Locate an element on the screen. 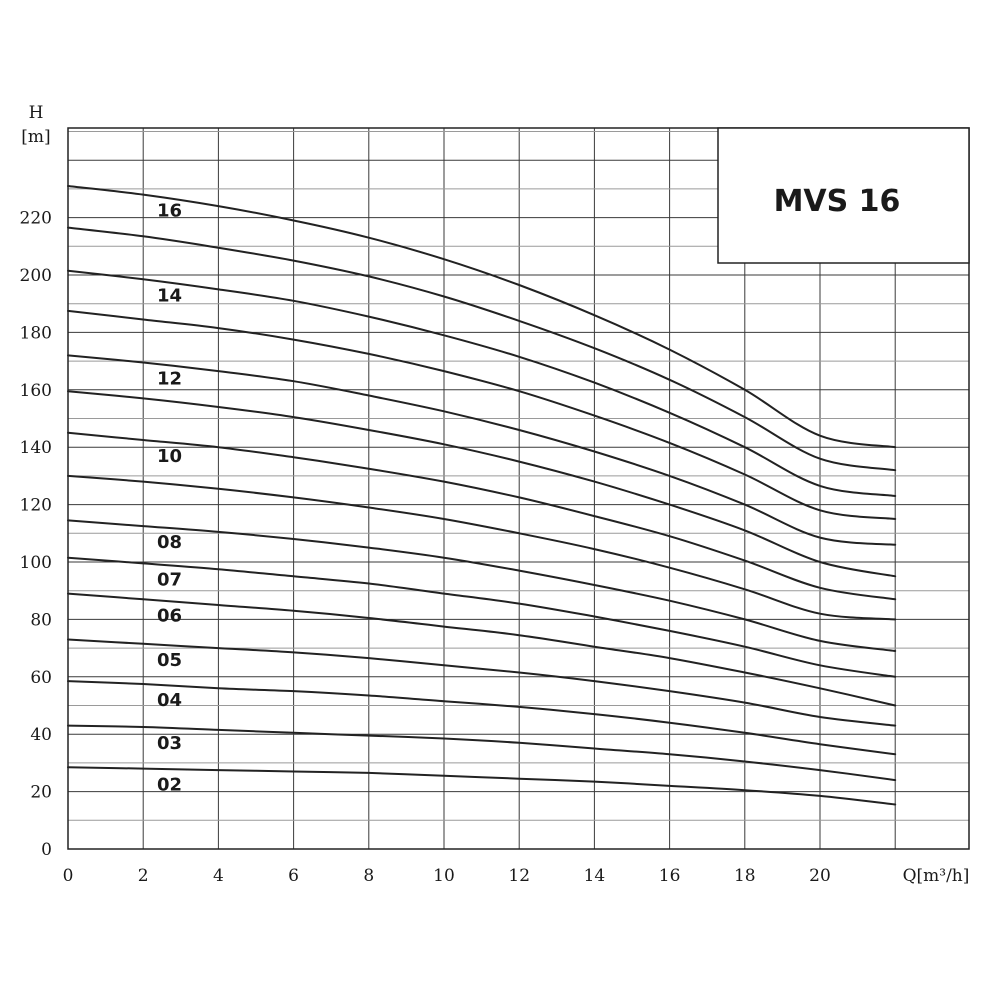 The height and width of the screenshot is (1000, 1000). y-axis-symbol: H is located at coordinates (36, 113).